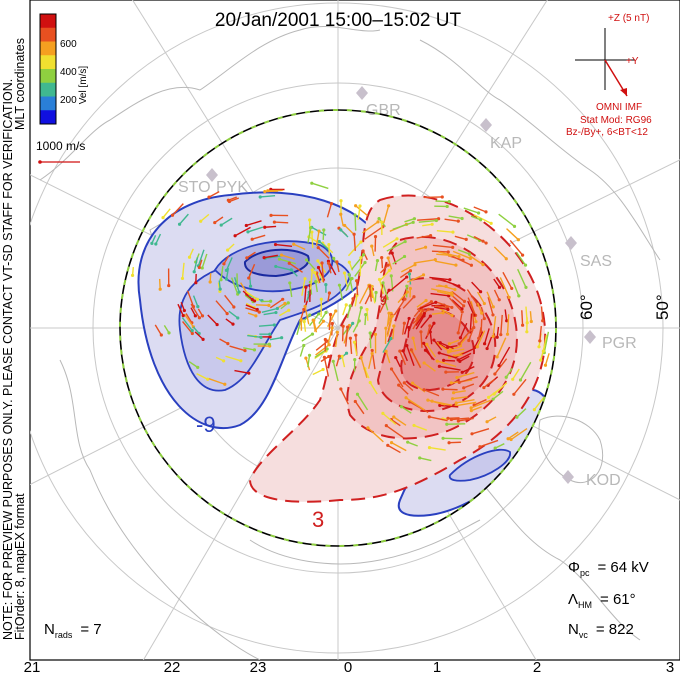 Image resolution: width=680 pixels, height=674 pixels. What do you see at coordinates (90, 629) in the screenshot?
I see `nrads-value: = 7` at bounding box center [90, 629].